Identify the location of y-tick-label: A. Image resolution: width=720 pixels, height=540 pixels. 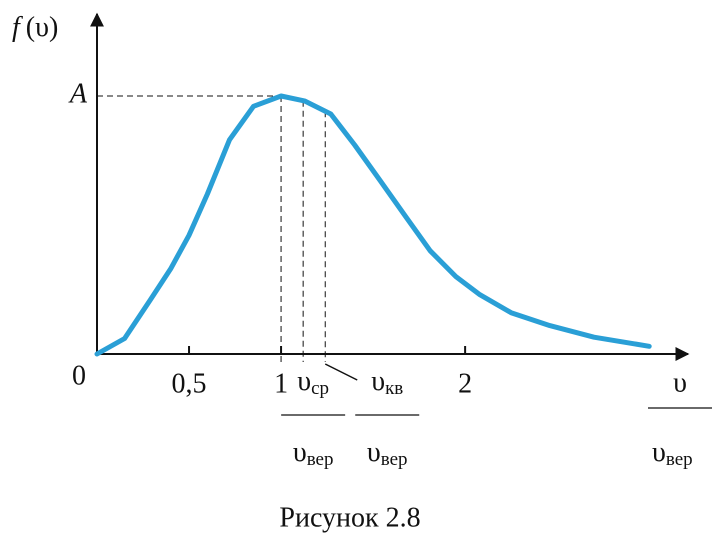
(78, 93).